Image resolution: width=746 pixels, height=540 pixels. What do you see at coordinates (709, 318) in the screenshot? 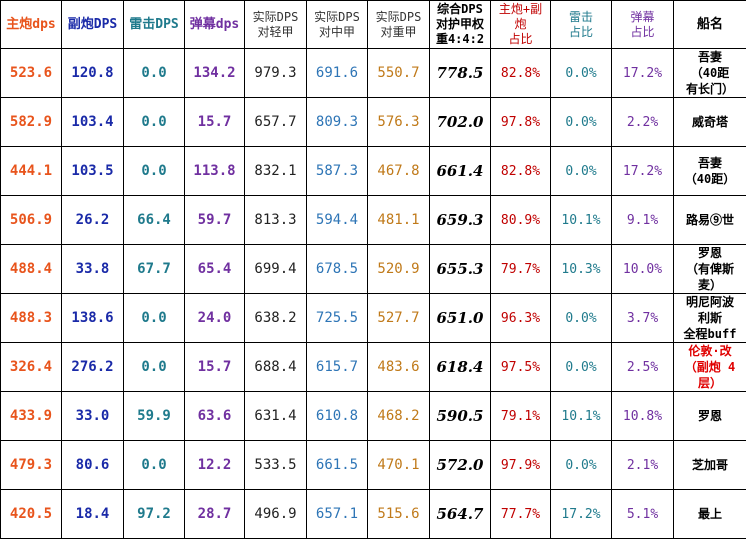
I see `cell-ship-name: 明尼阿波 利斯 全程buff` at bounding box center [709, 318].